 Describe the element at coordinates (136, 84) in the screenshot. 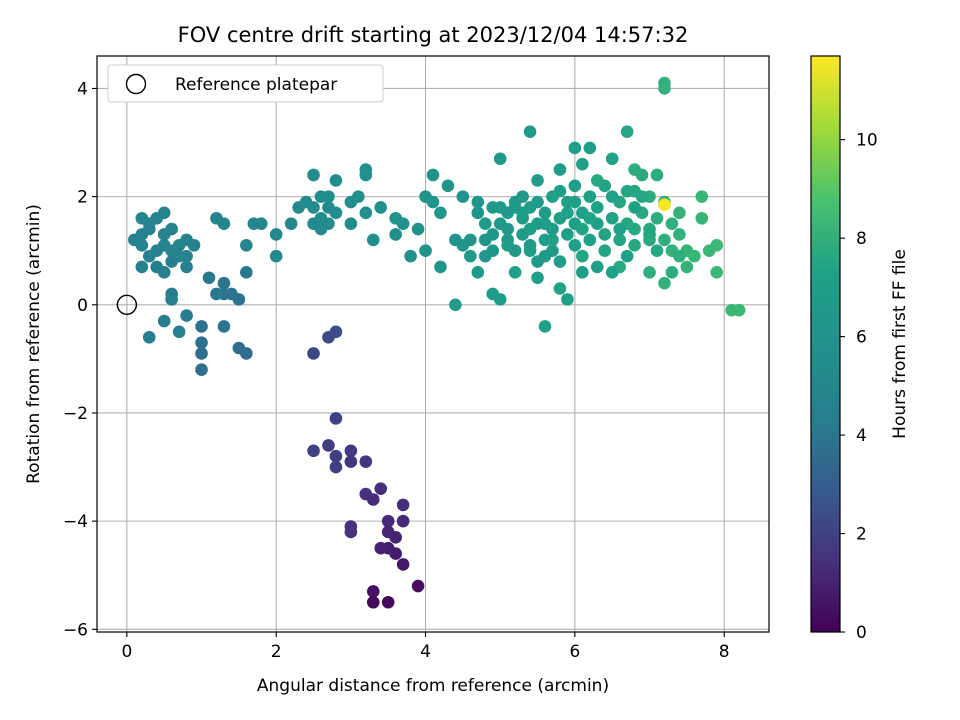

I see `legend-reference-marker` at that location.